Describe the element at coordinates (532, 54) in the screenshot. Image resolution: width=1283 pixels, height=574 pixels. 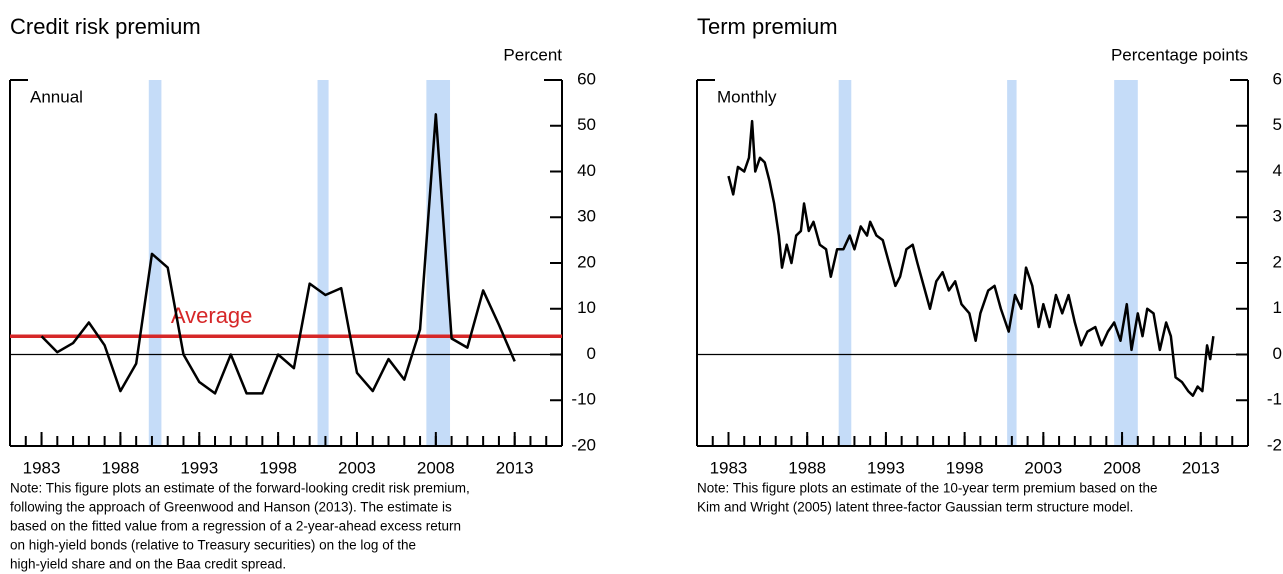
I see `y-axis-unit: Percent` at that location.